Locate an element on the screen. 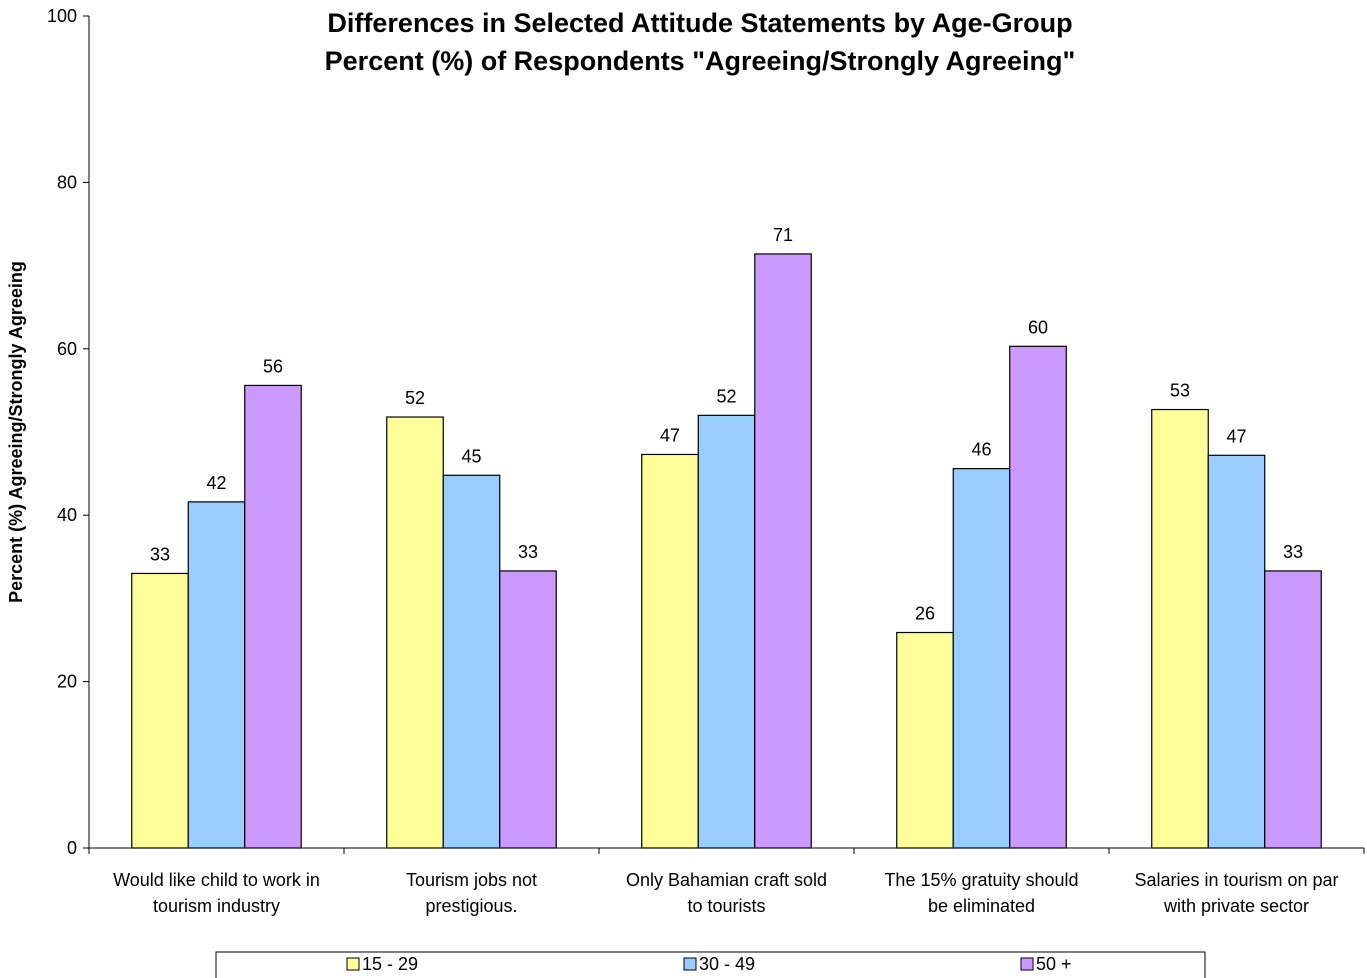 The width and height of the screenshot is (1367, 978). data-label: 56 is located at coordinates (273, 366).